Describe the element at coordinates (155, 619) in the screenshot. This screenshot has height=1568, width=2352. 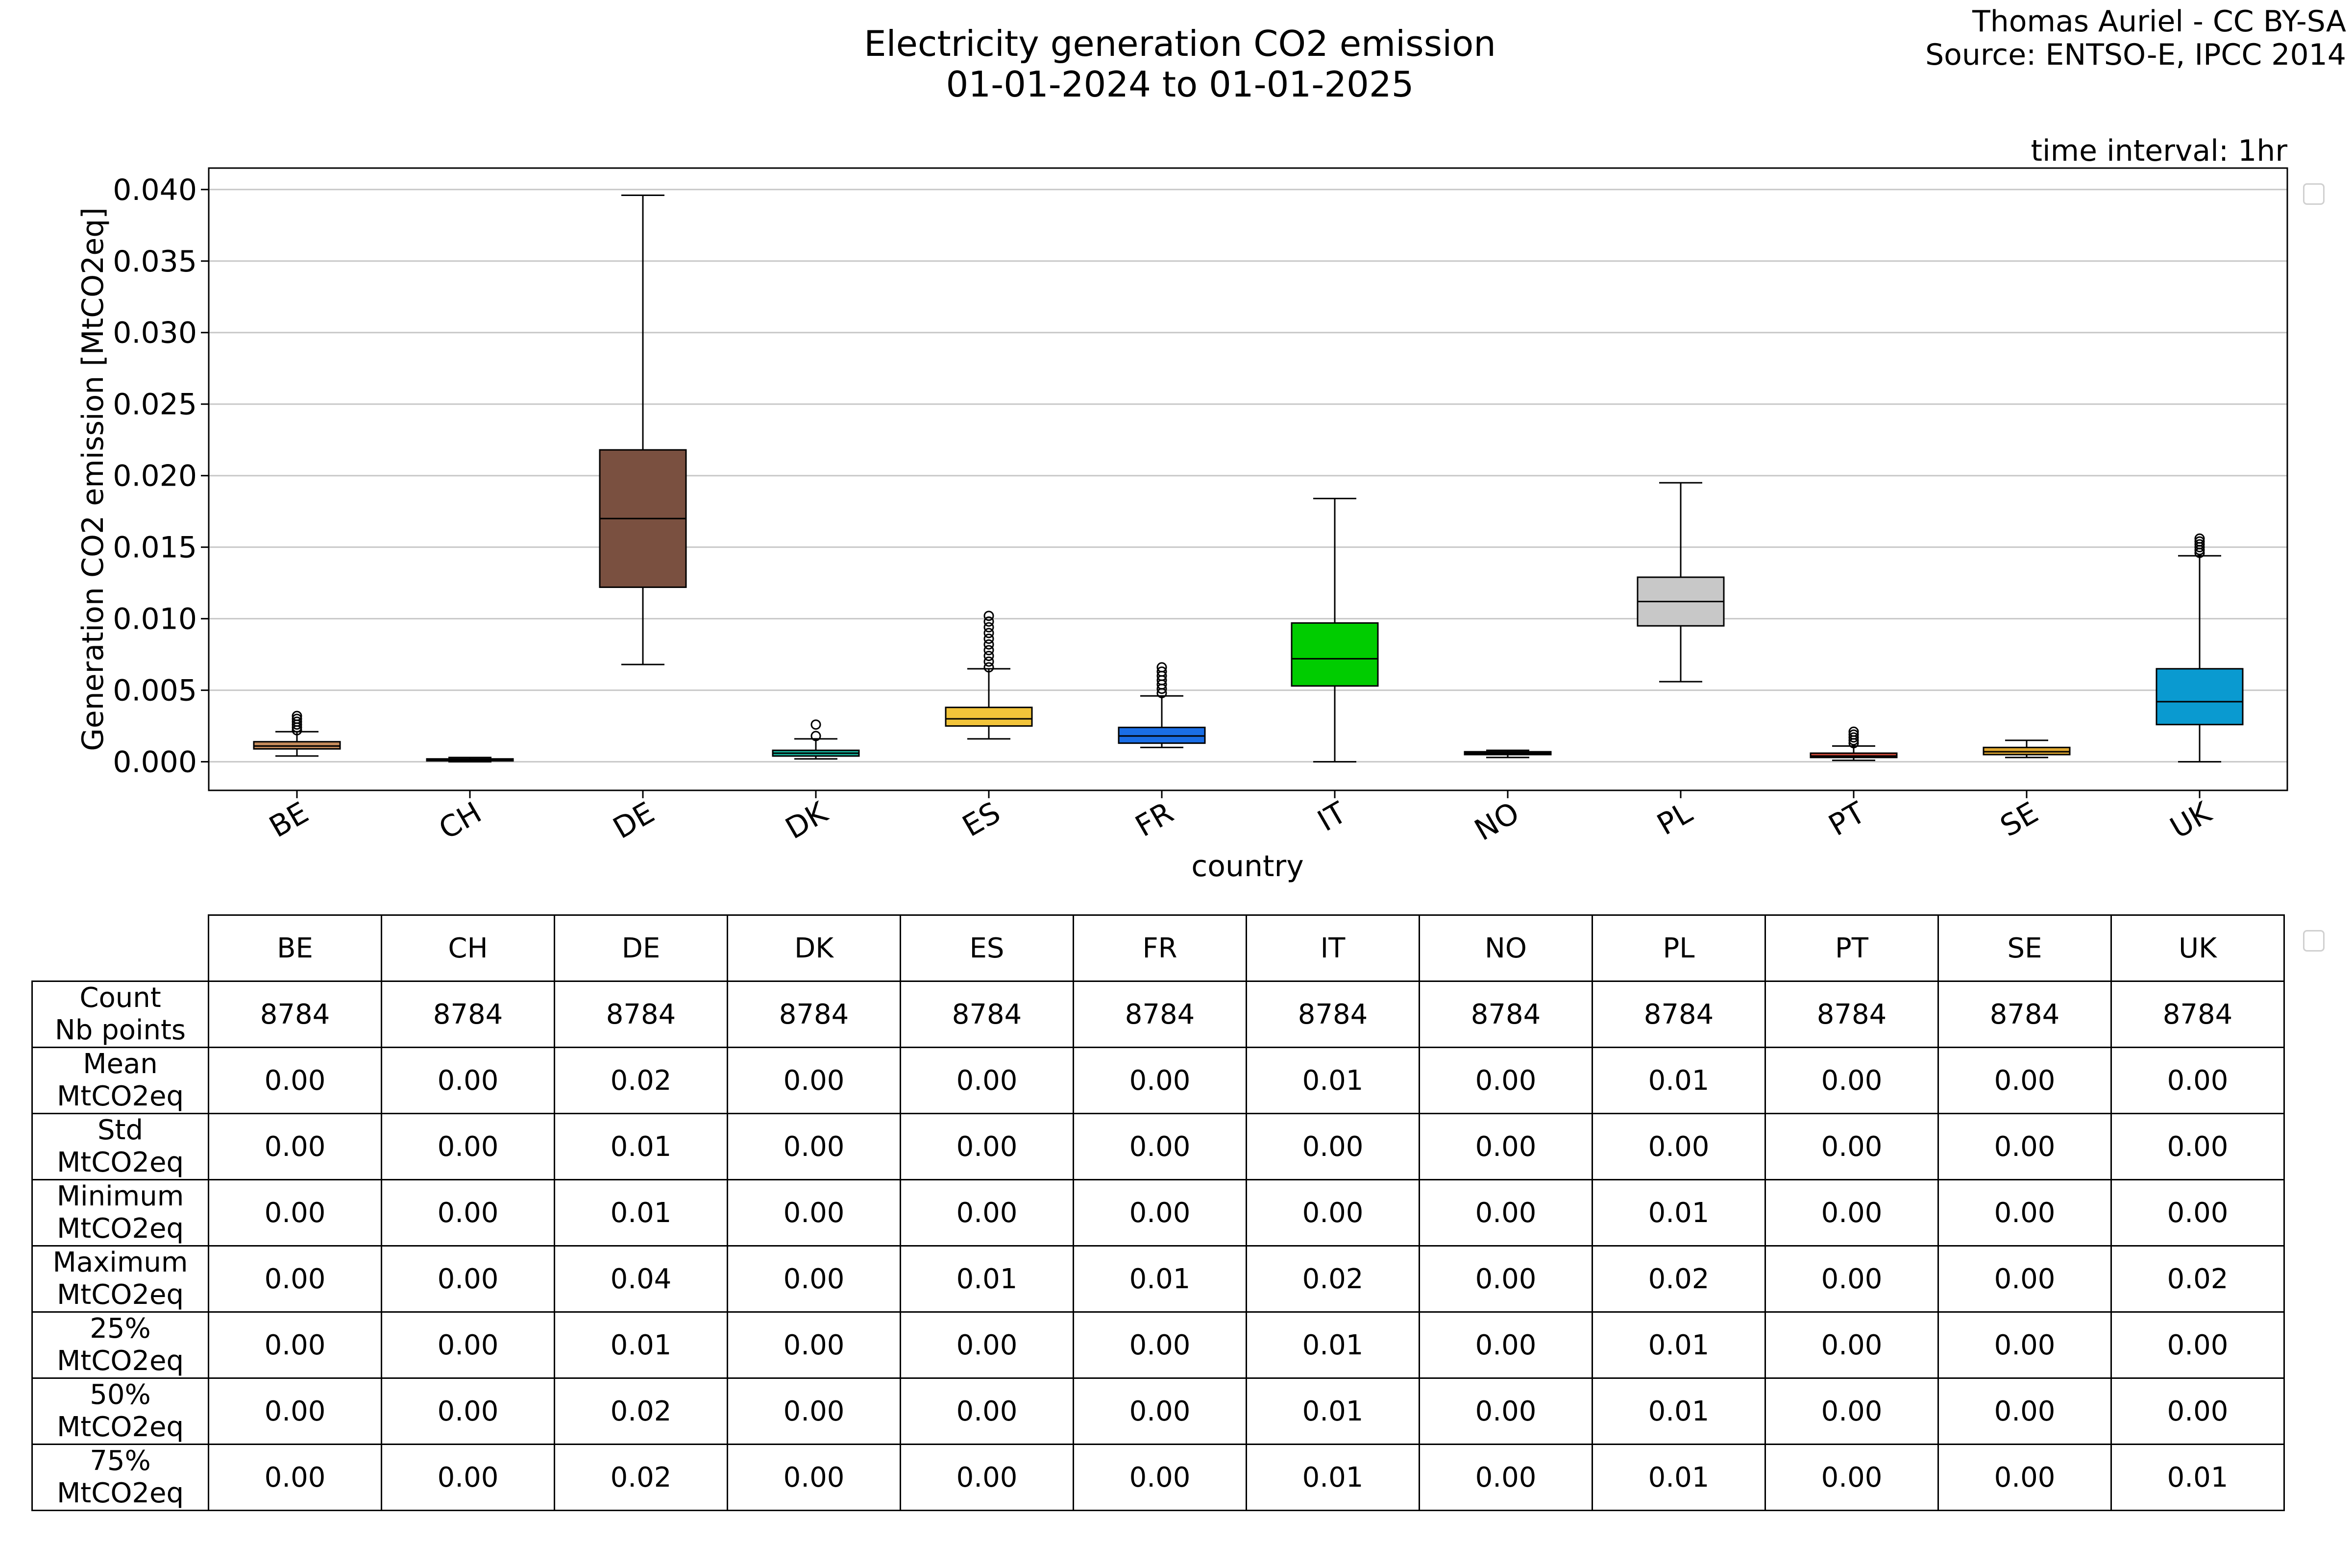
I see `y-tick-label: 0.010` at that location.